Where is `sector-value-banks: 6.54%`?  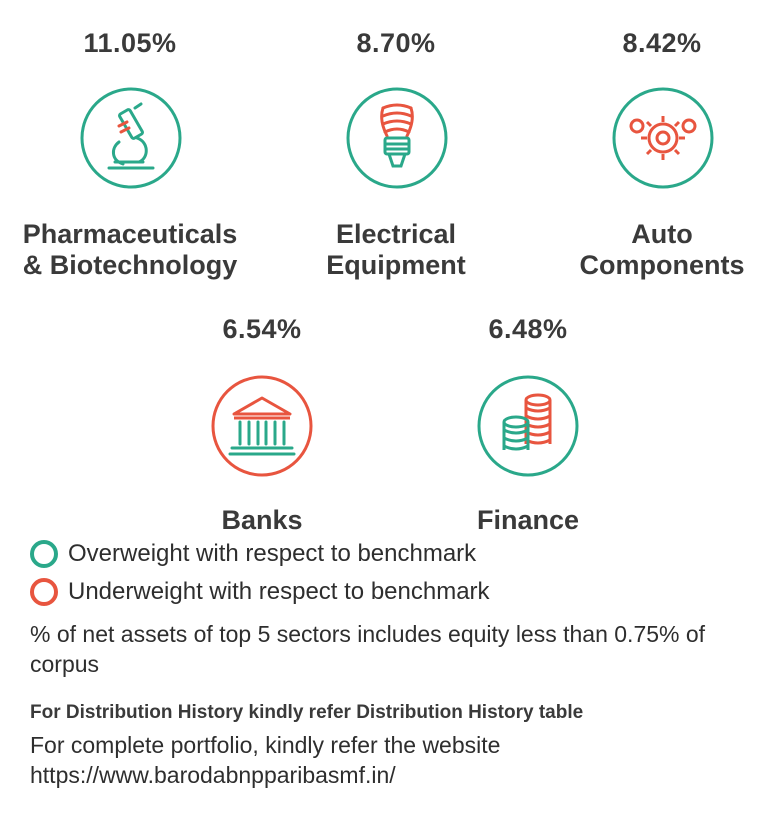
sector-value-banks: 6.54% is located at coordinates (262, 329).